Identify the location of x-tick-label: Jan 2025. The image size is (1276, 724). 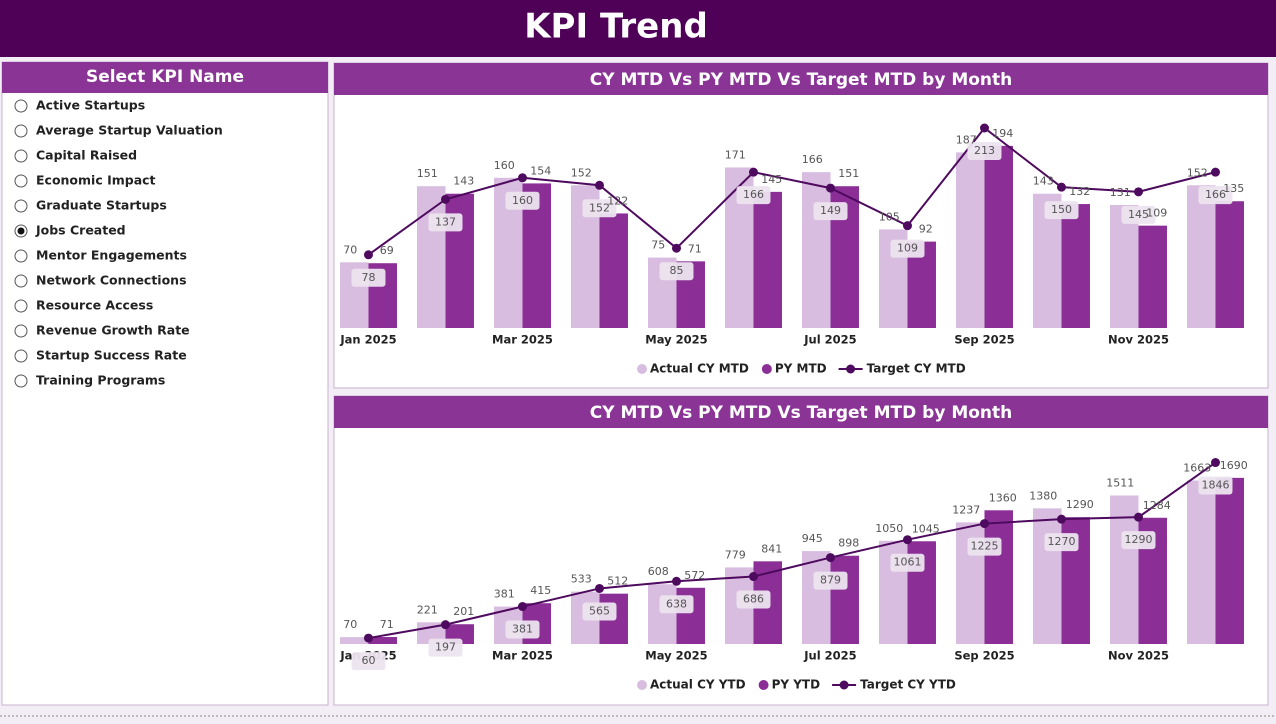
(367, 340).